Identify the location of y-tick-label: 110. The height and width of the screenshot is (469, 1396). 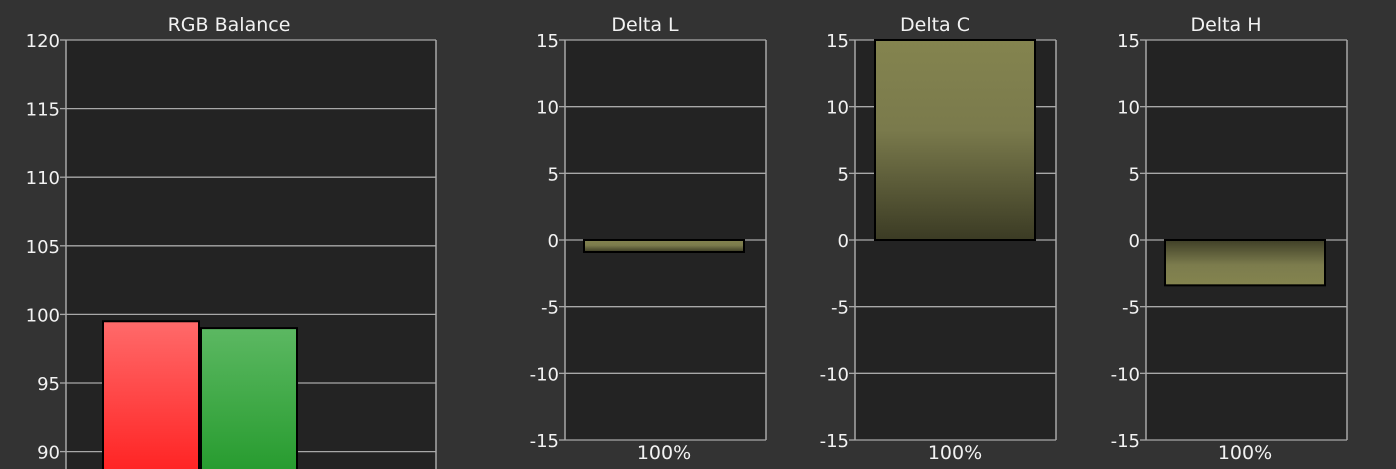
(43, 178).